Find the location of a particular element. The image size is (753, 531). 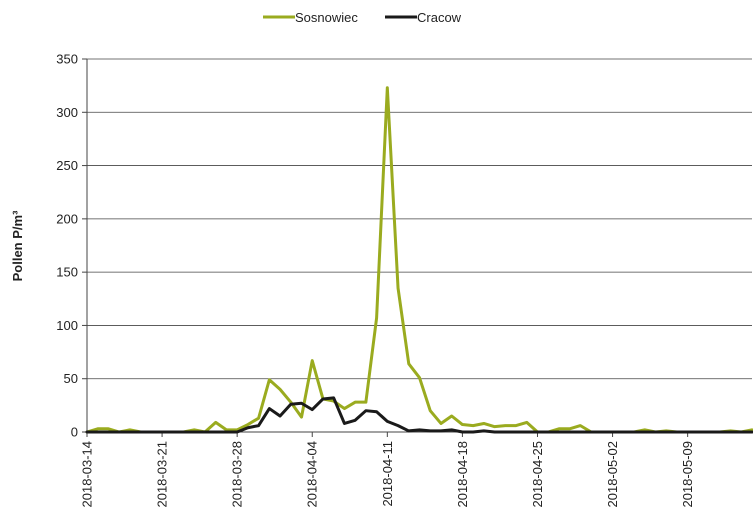

series-line-cracow is located at coordinates (419, 415).